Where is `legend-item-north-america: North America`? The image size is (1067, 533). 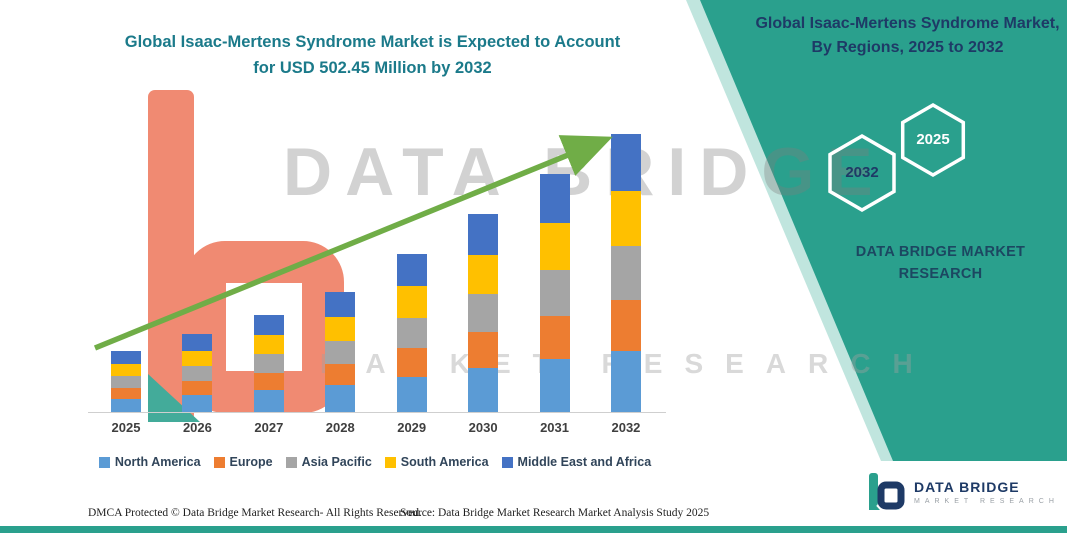 legend-item-north-america: North America is located at coordinates (149, 462).